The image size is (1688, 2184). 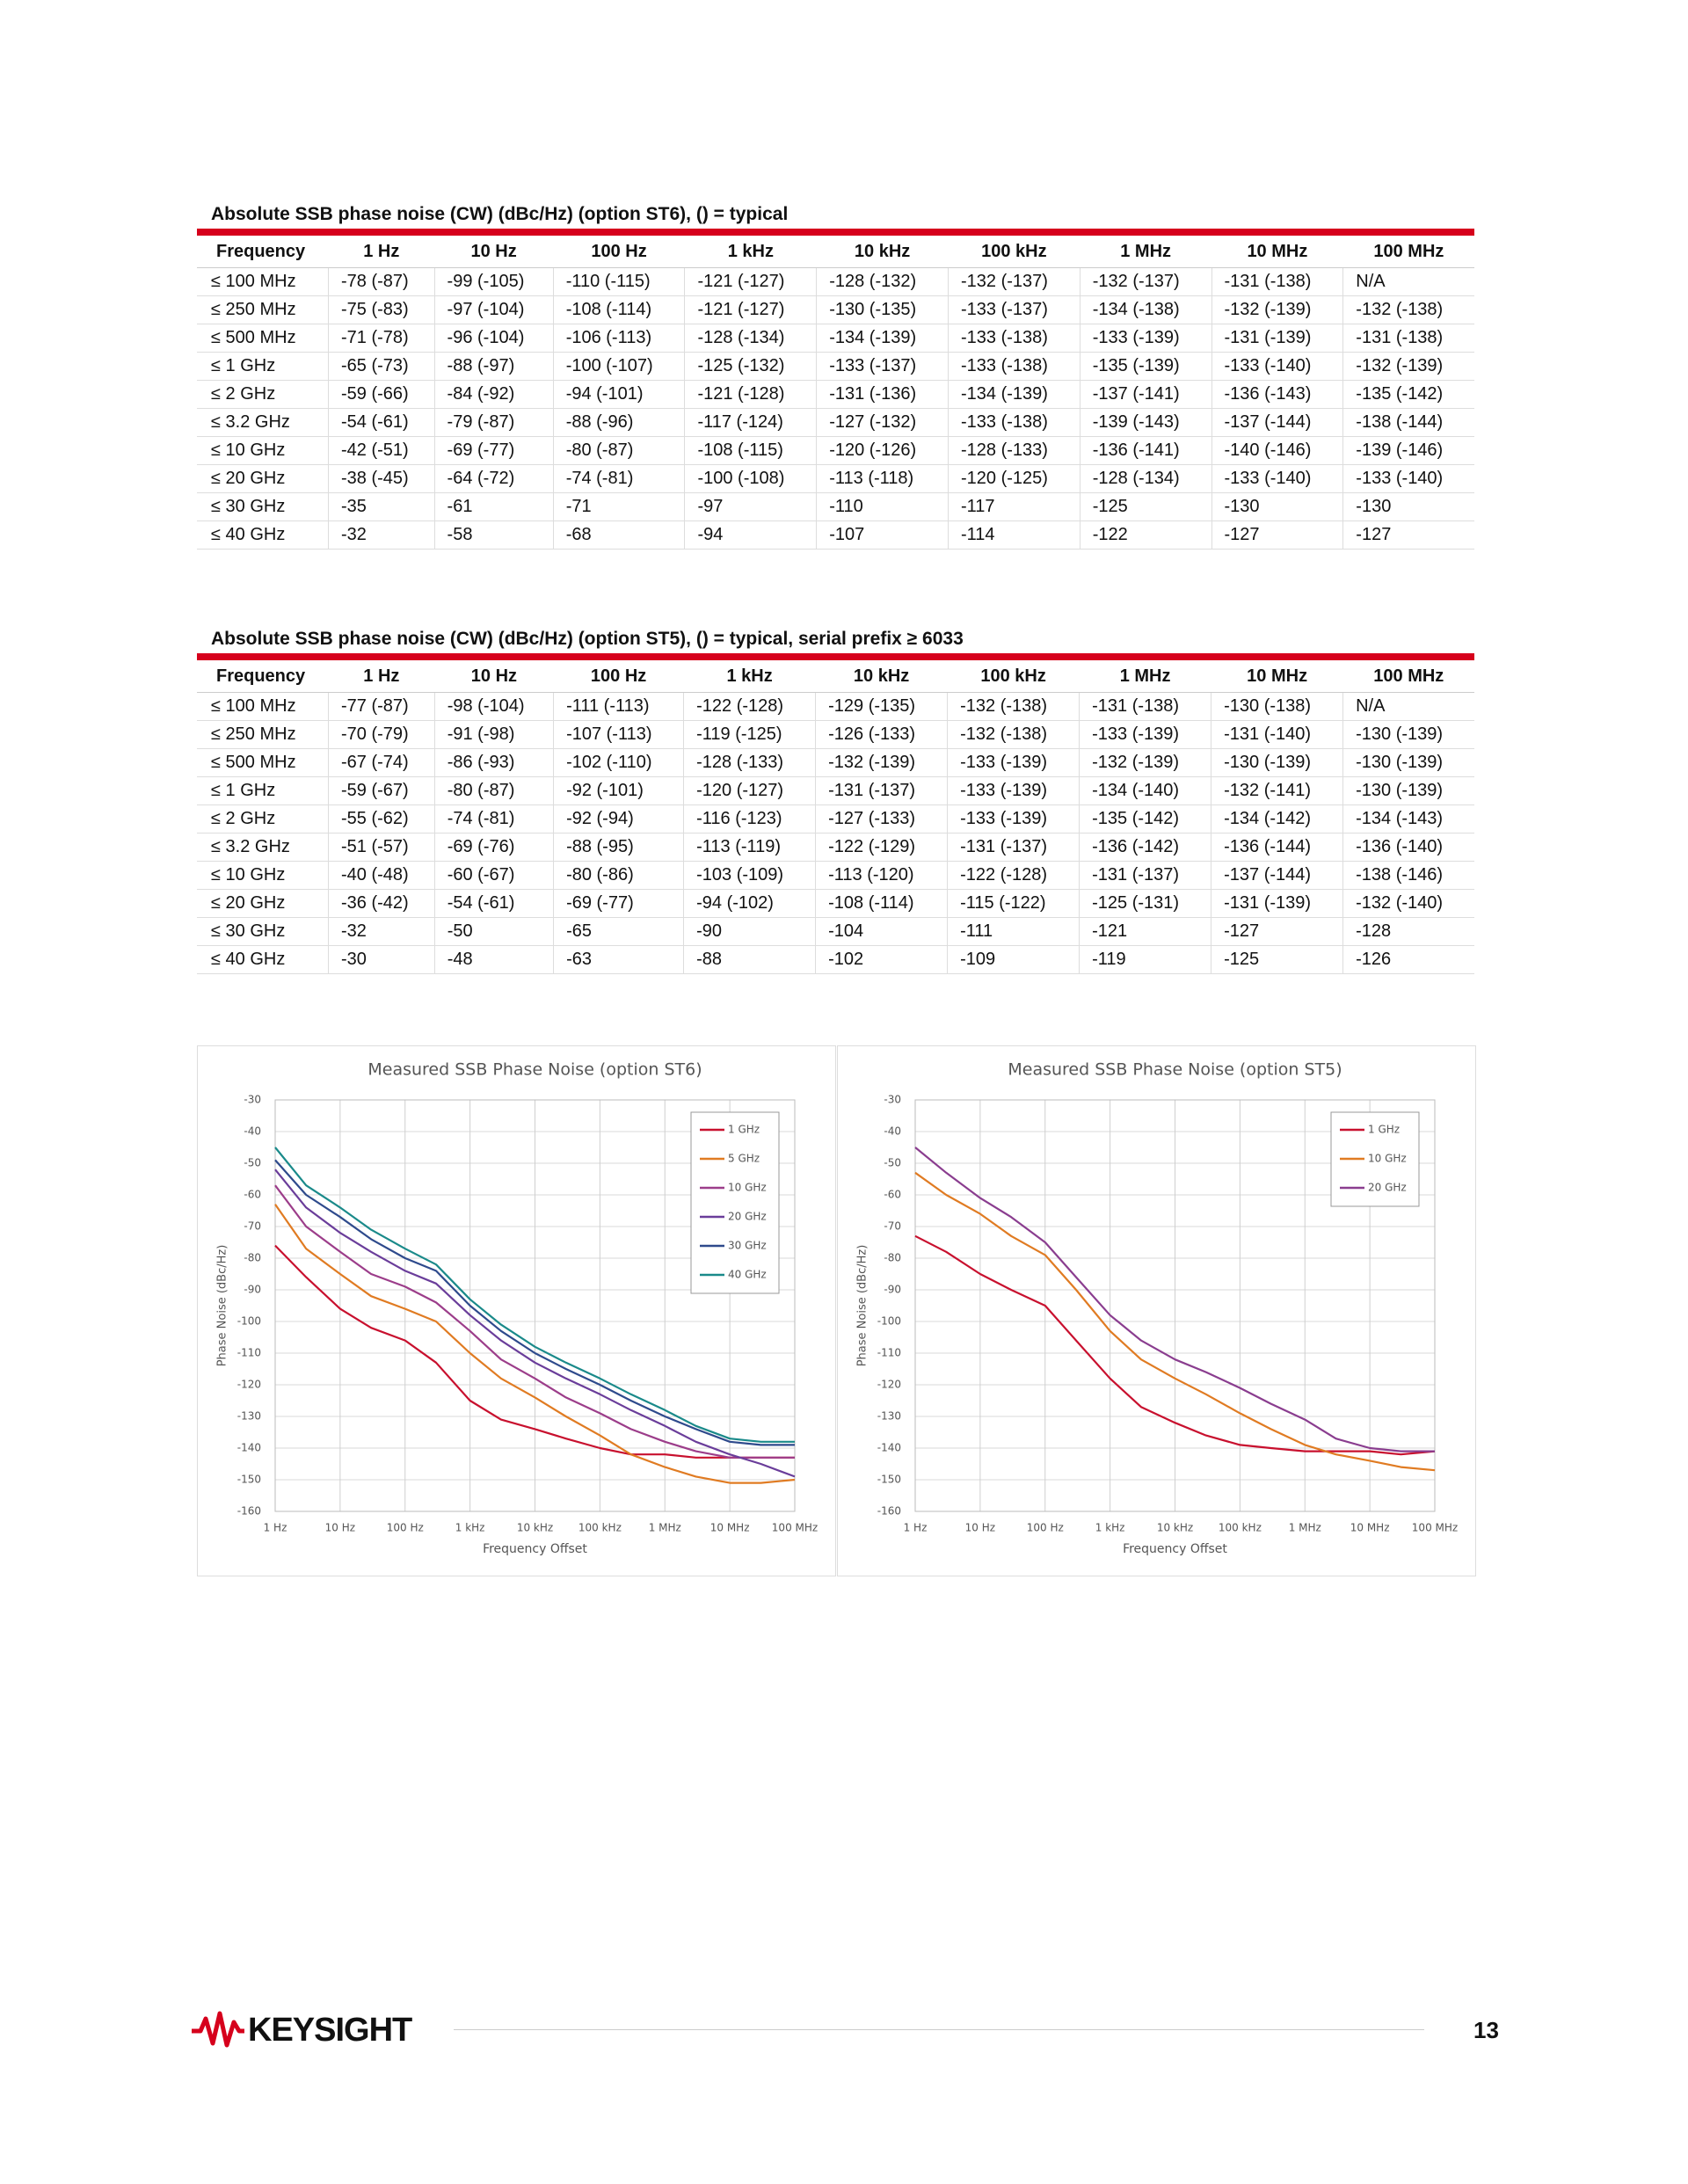 What do you see at coordinates (252, 1163) in the screenshot?
I see `y-tick-label: -50` at bounding box center [252, 1163].